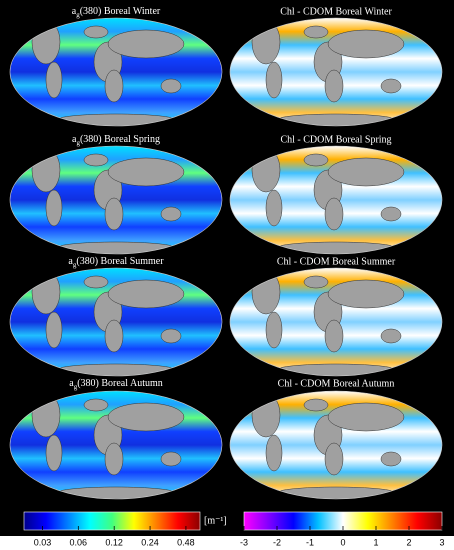 The image size is (454, 550). Describe the element at coordinates (150, 542) in the screenshot. I see `colorbar-tick-label: 0.24` at that location.